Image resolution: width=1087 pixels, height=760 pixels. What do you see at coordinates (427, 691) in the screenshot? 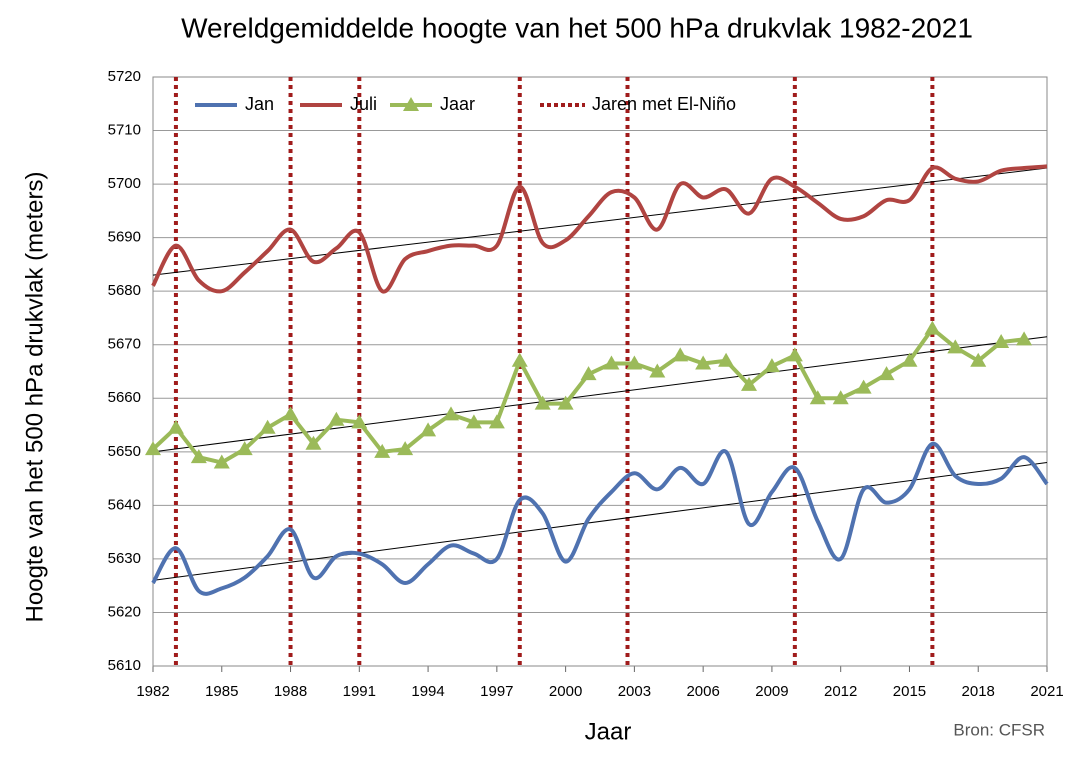
I see `x-tick-label: 1994` at bounding box center [427, 691].